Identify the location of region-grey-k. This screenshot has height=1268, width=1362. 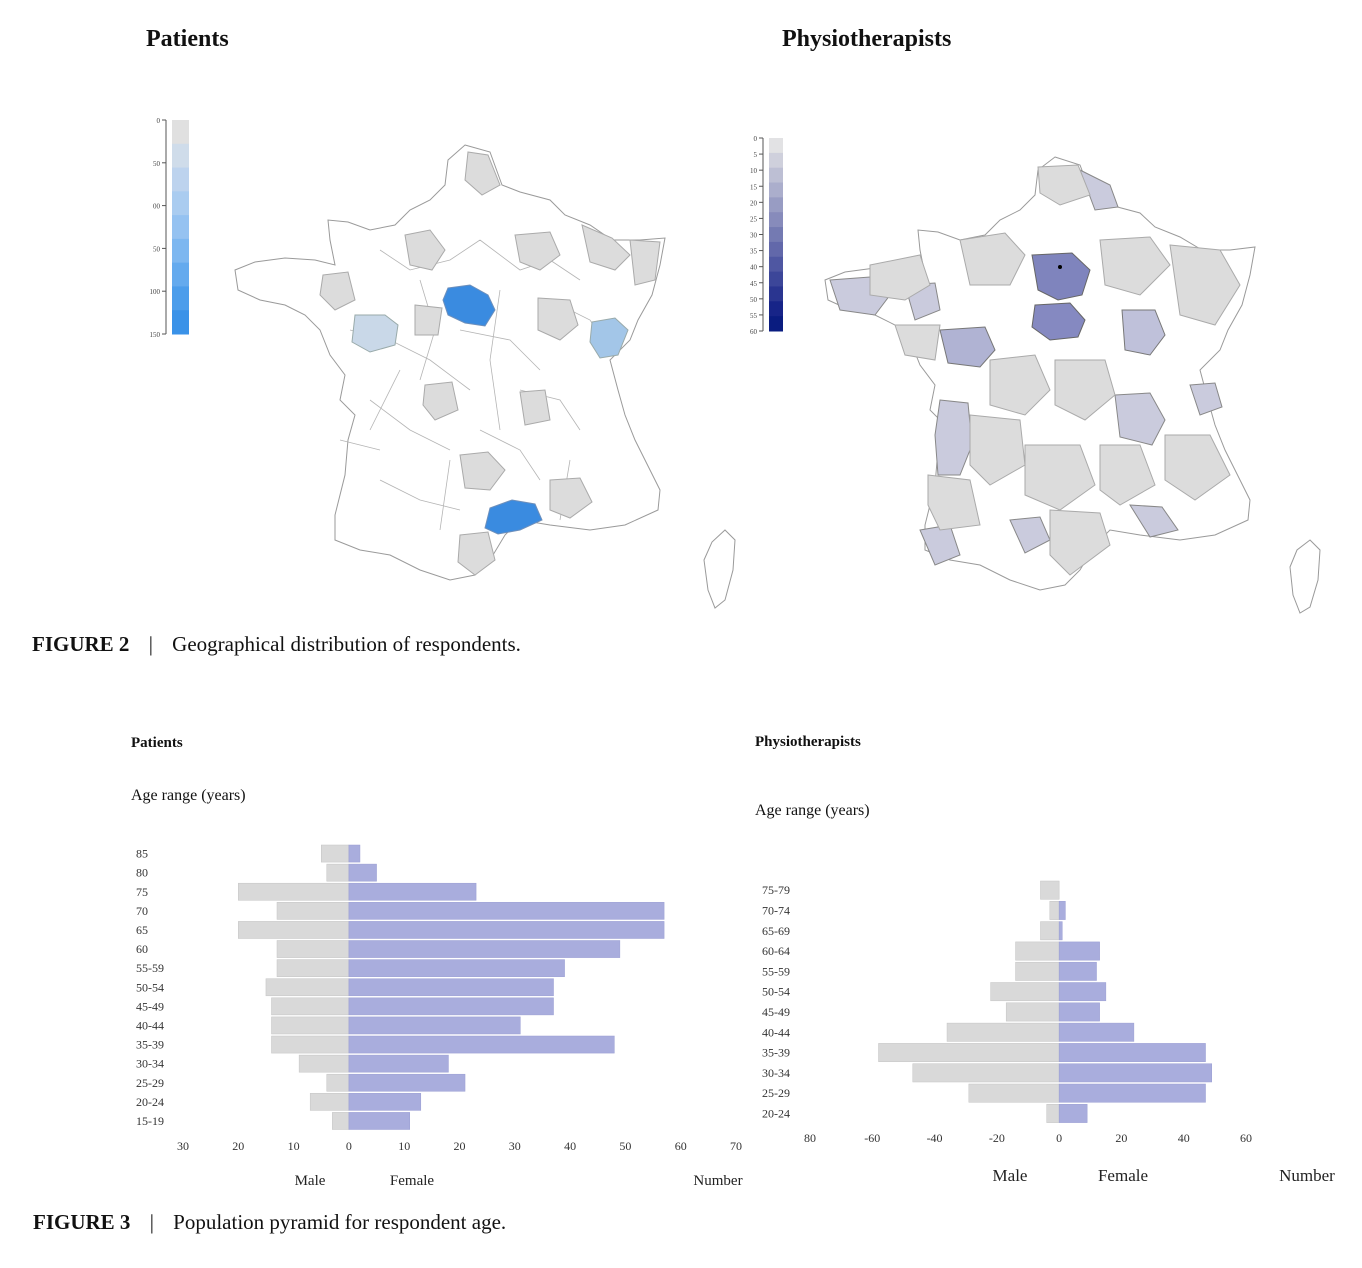
(1080, 542).